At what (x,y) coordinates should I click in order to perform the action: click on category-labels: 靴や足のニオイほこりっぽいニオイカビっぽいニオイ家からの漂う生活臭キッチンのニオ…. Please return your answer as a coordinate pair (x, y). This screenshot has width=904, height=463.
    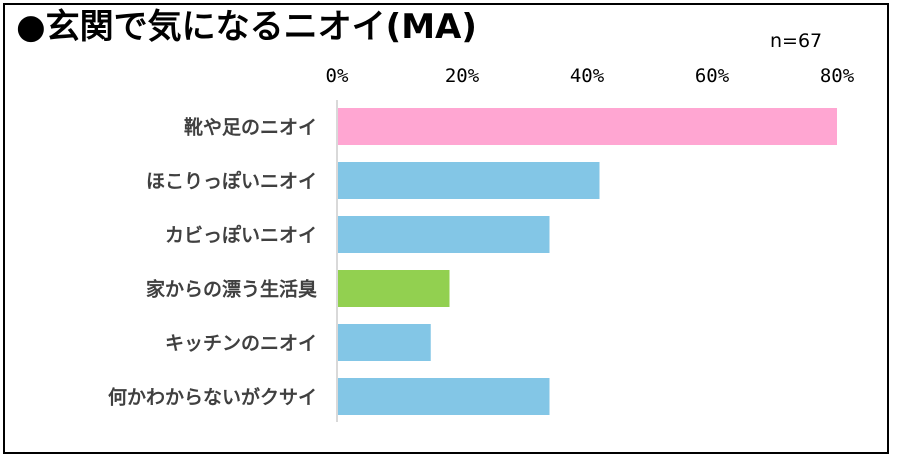
    Looking at the image, I should click on (212, 262).